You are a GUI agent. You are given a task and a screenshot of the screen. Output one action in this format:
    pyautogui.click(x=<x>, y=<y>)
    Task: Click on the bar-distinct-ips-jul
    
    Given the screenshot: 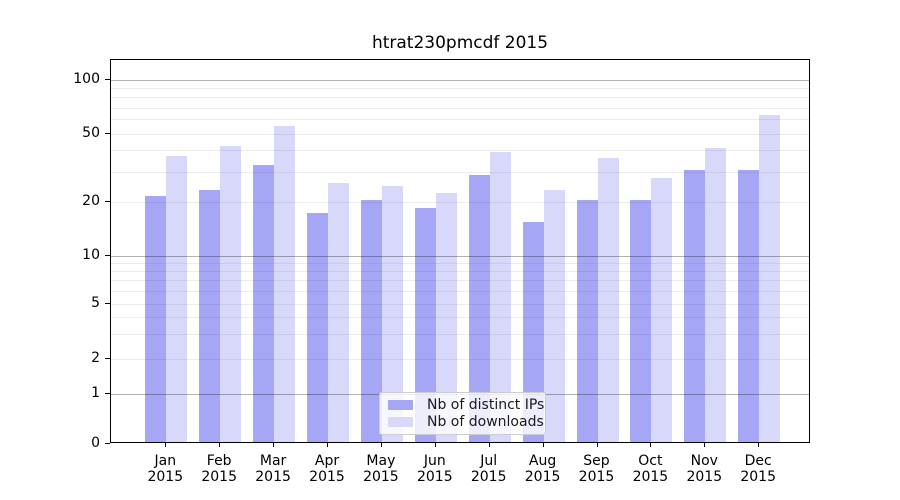 What is the action you would take?
    pyautogui.click(x=479, y=308)
    